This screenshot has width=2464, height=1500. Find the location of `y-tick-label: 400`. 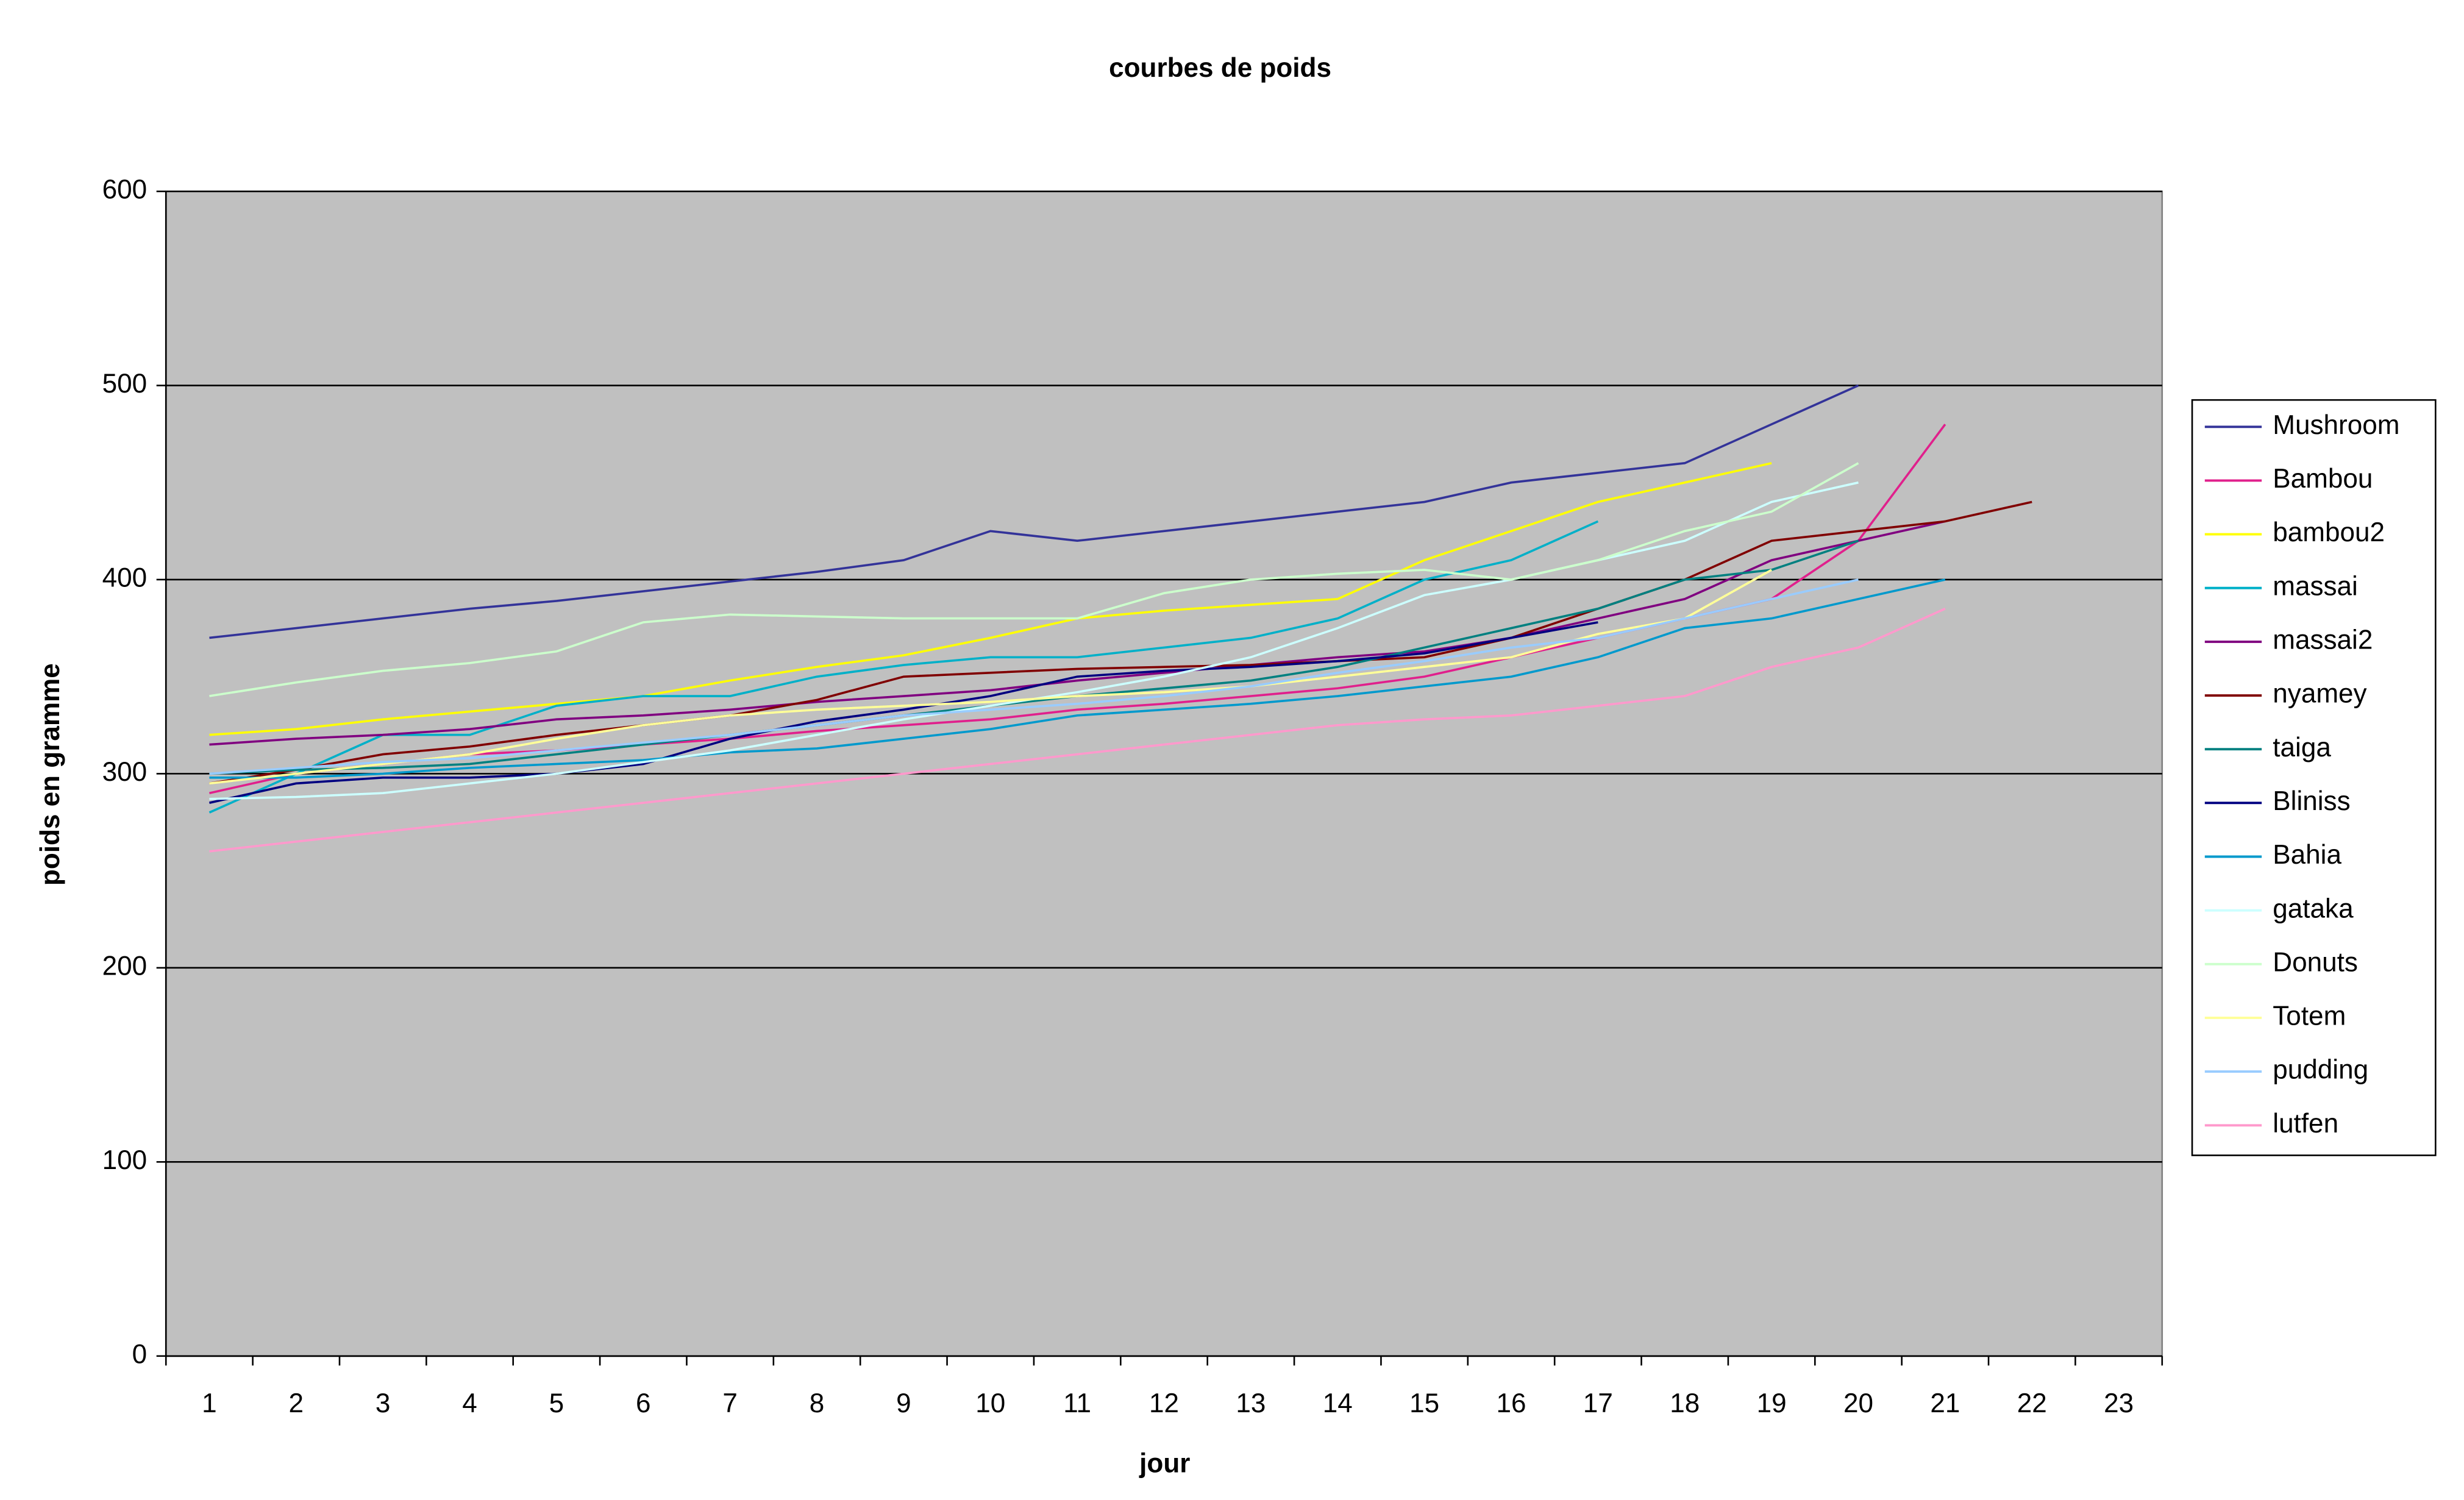

y-tick-label: 400 is located at coordinates (125, 578).